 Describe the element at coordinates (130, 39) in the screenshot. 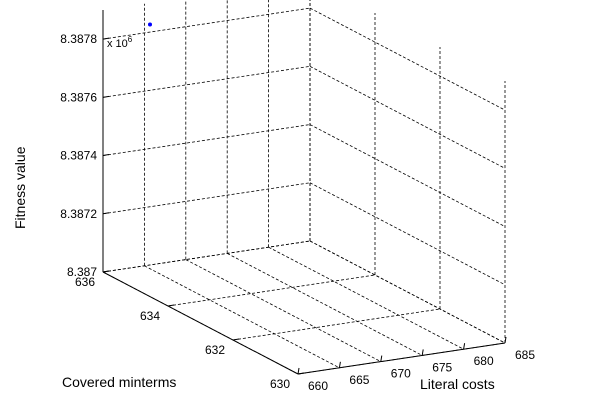

I see `z-axis-exponent-power: 6` at that location.